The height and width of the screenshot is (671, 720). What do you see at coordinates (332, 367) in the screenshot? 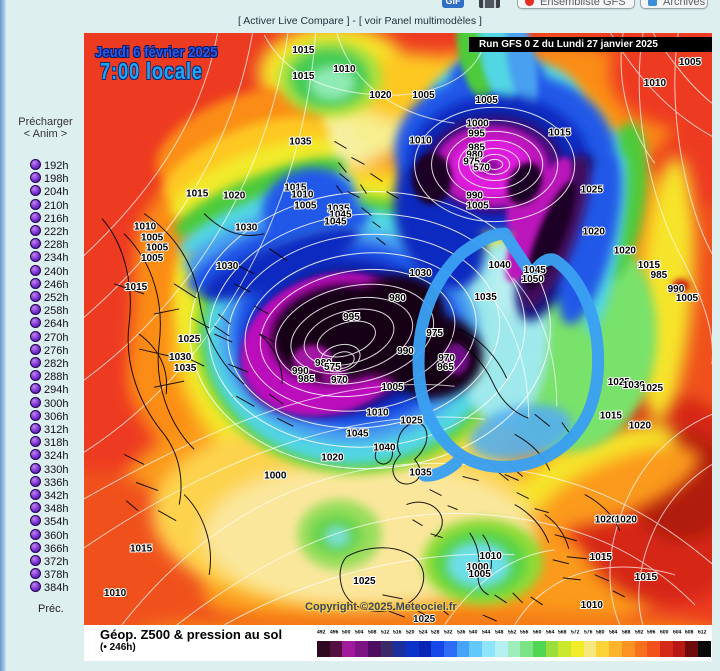
I see `svg-text: 575` at bounding box center [332, 367].